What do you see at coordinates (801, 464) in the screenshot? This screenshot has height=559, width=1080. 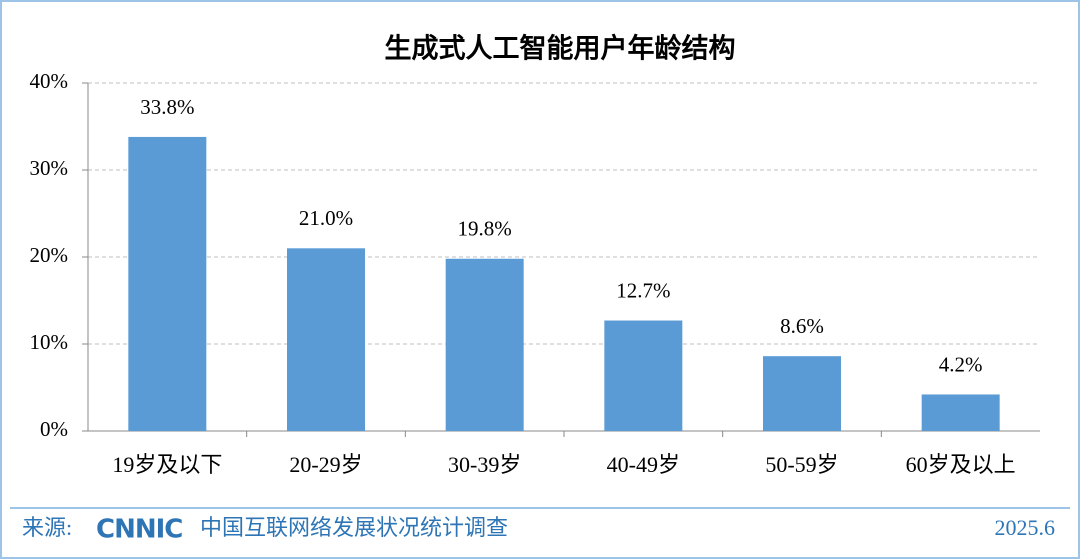 I see `x-tick-label: 50-59岁` at bounding box center [801, 464].